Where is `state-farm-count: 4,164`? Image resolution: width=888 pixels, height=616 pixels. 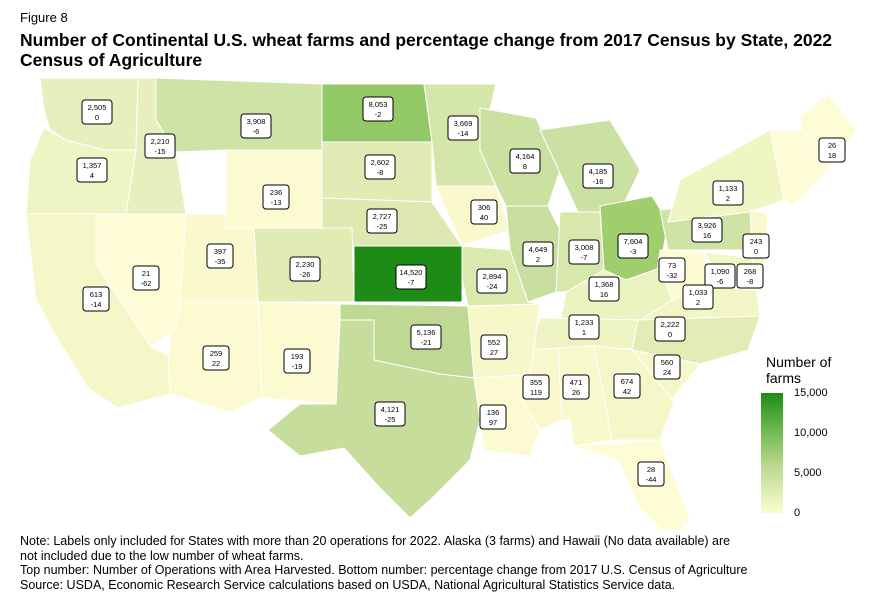
state-farm-count: 4,164 is located at coordinates (525, 156).